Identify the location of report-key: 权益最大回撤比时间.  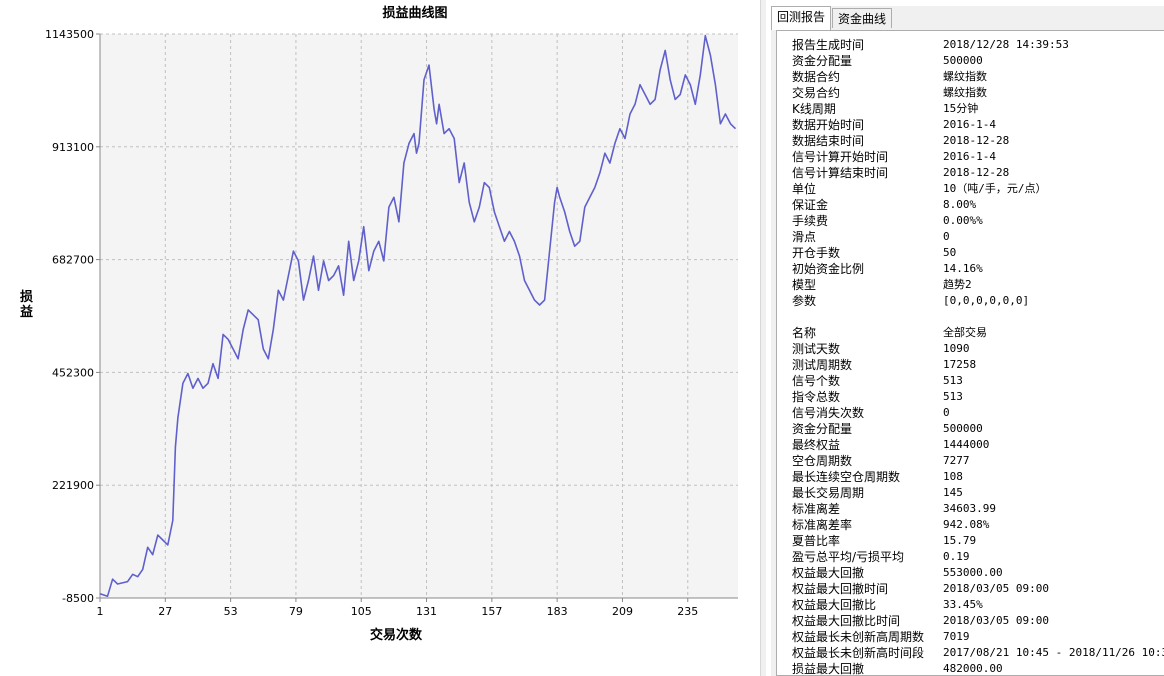
(846, 621).